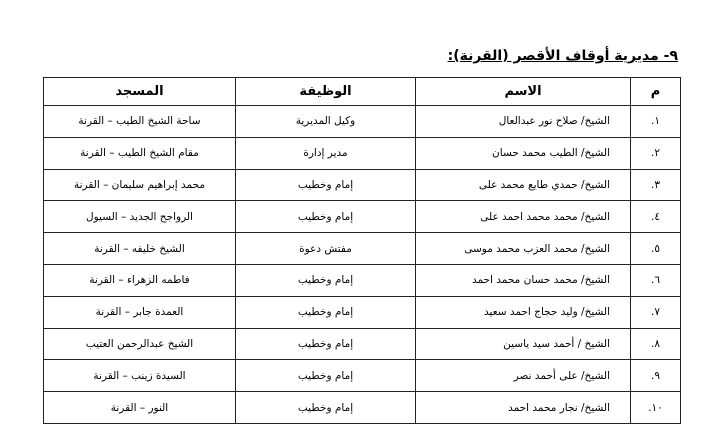 This screenshot has height=432, width=720. I want to click on table-cell: الشيخ/ حمدي طايع محمد على, so click(523, 185).